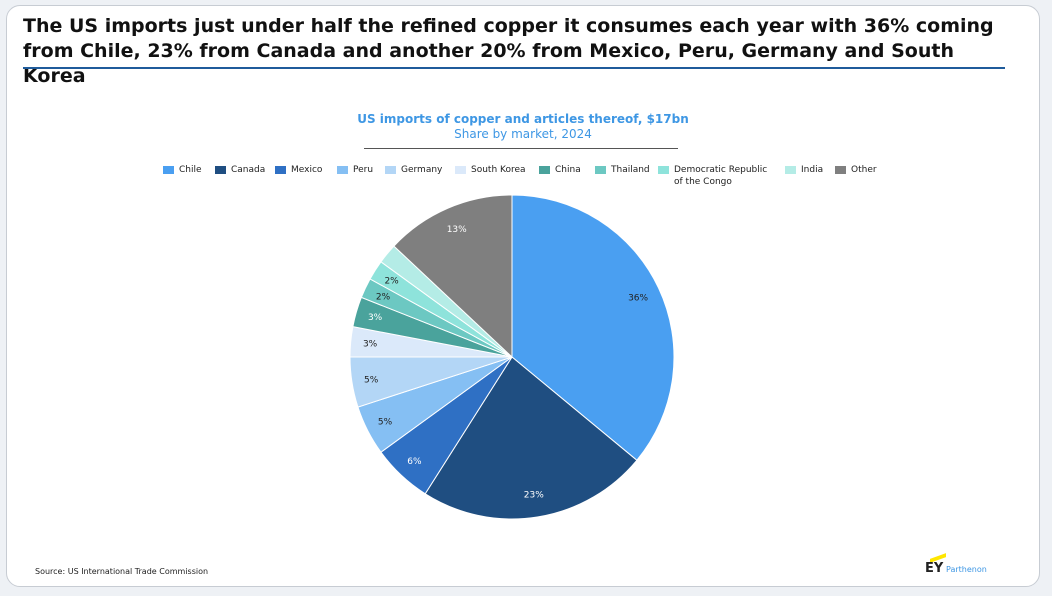 This screenshot has height=596, width=1052. Describe the element at coordinates (307, 170) in the screenshot. I see `legend-label: Mexico` at that location.